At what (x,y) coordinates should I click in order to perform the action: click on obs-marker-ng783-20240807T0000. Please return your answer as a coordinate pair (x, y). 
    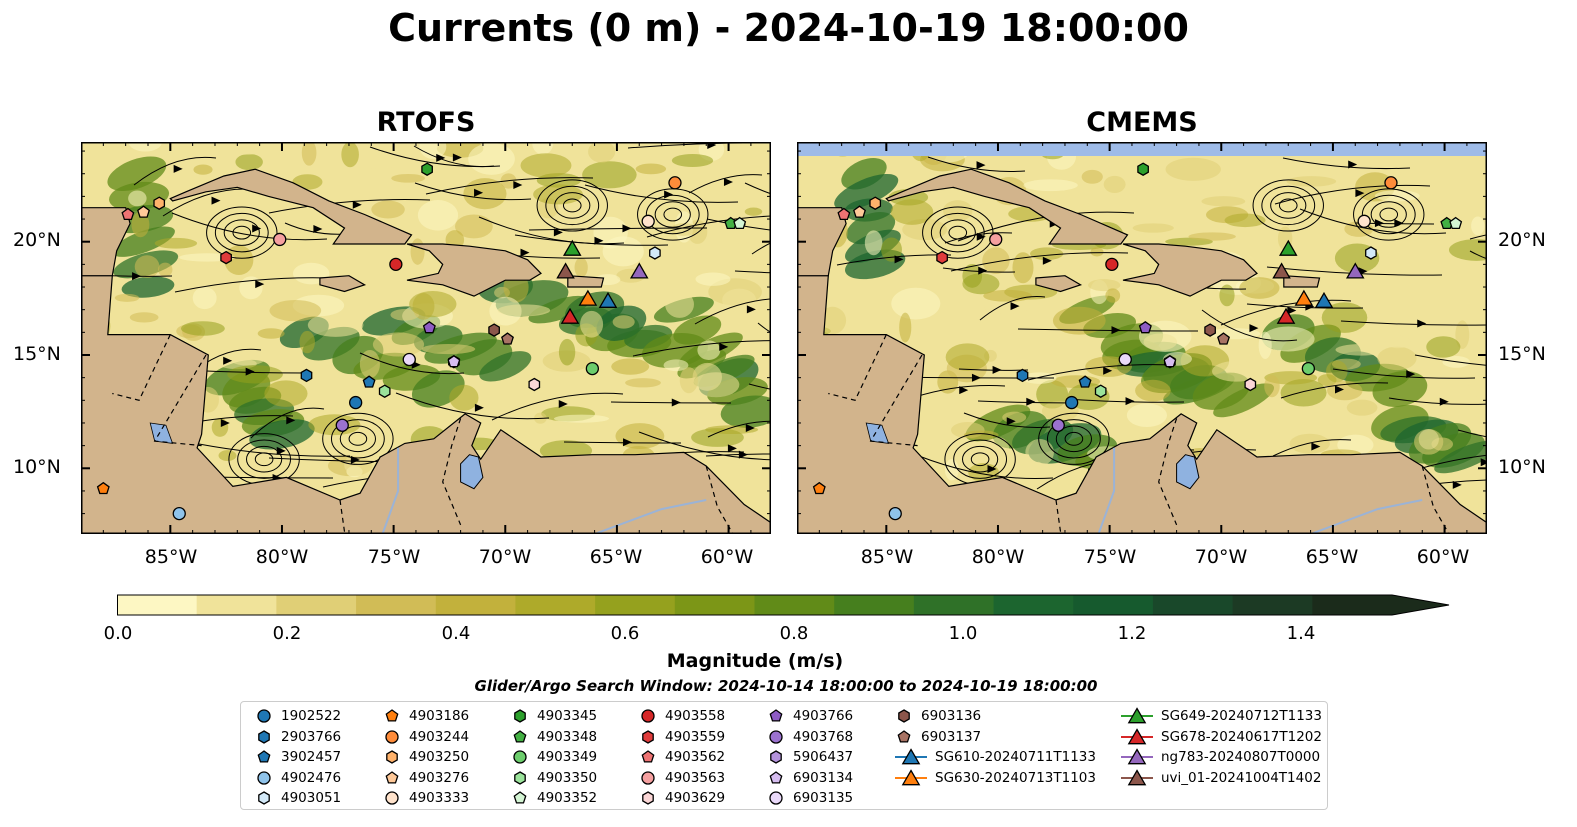
    Looking at the image, I should click on (639, 270).